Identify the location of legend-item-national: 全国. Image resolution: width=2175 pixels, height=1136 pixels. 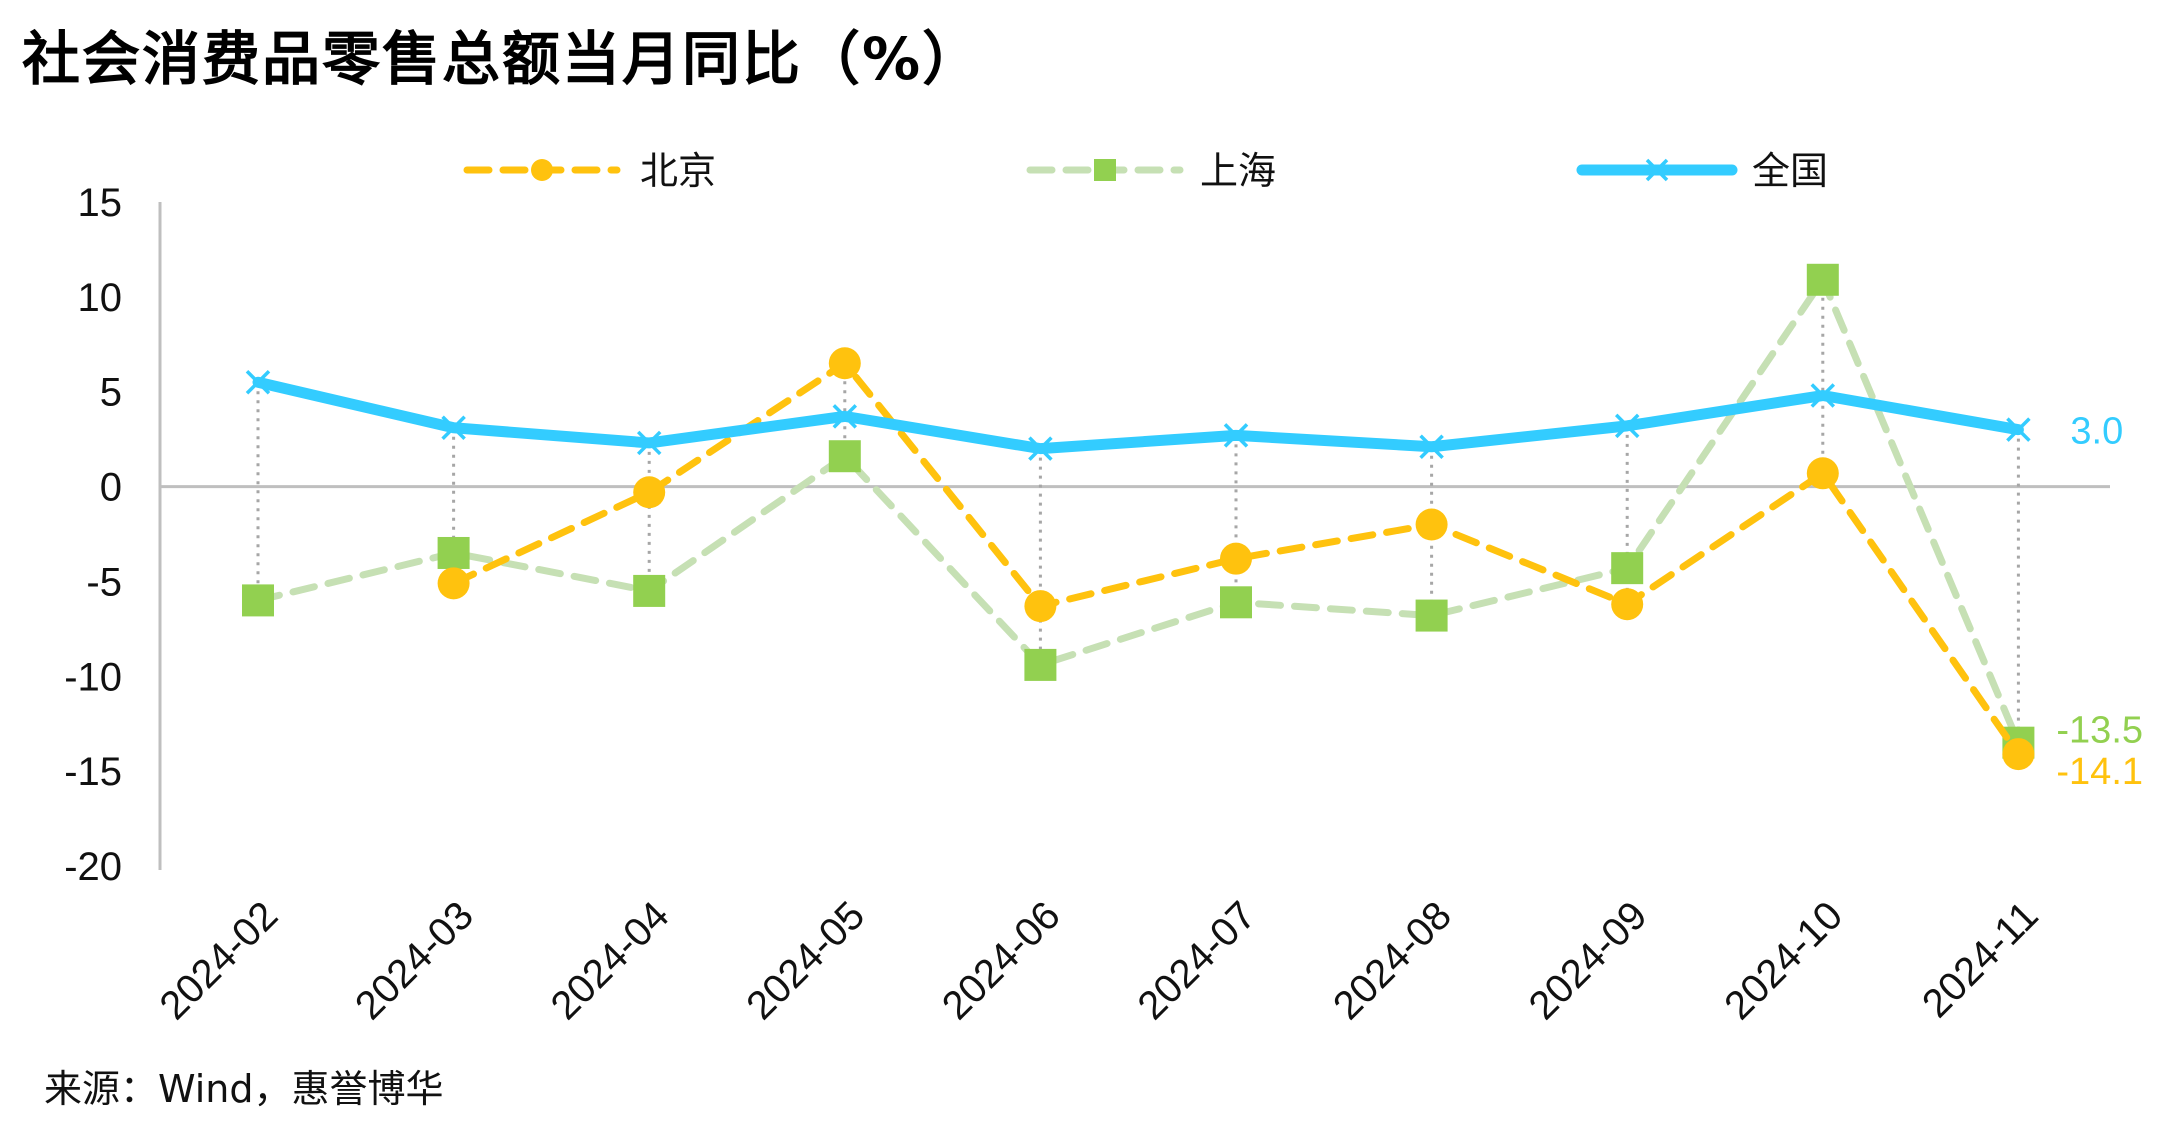
(1702, 171).